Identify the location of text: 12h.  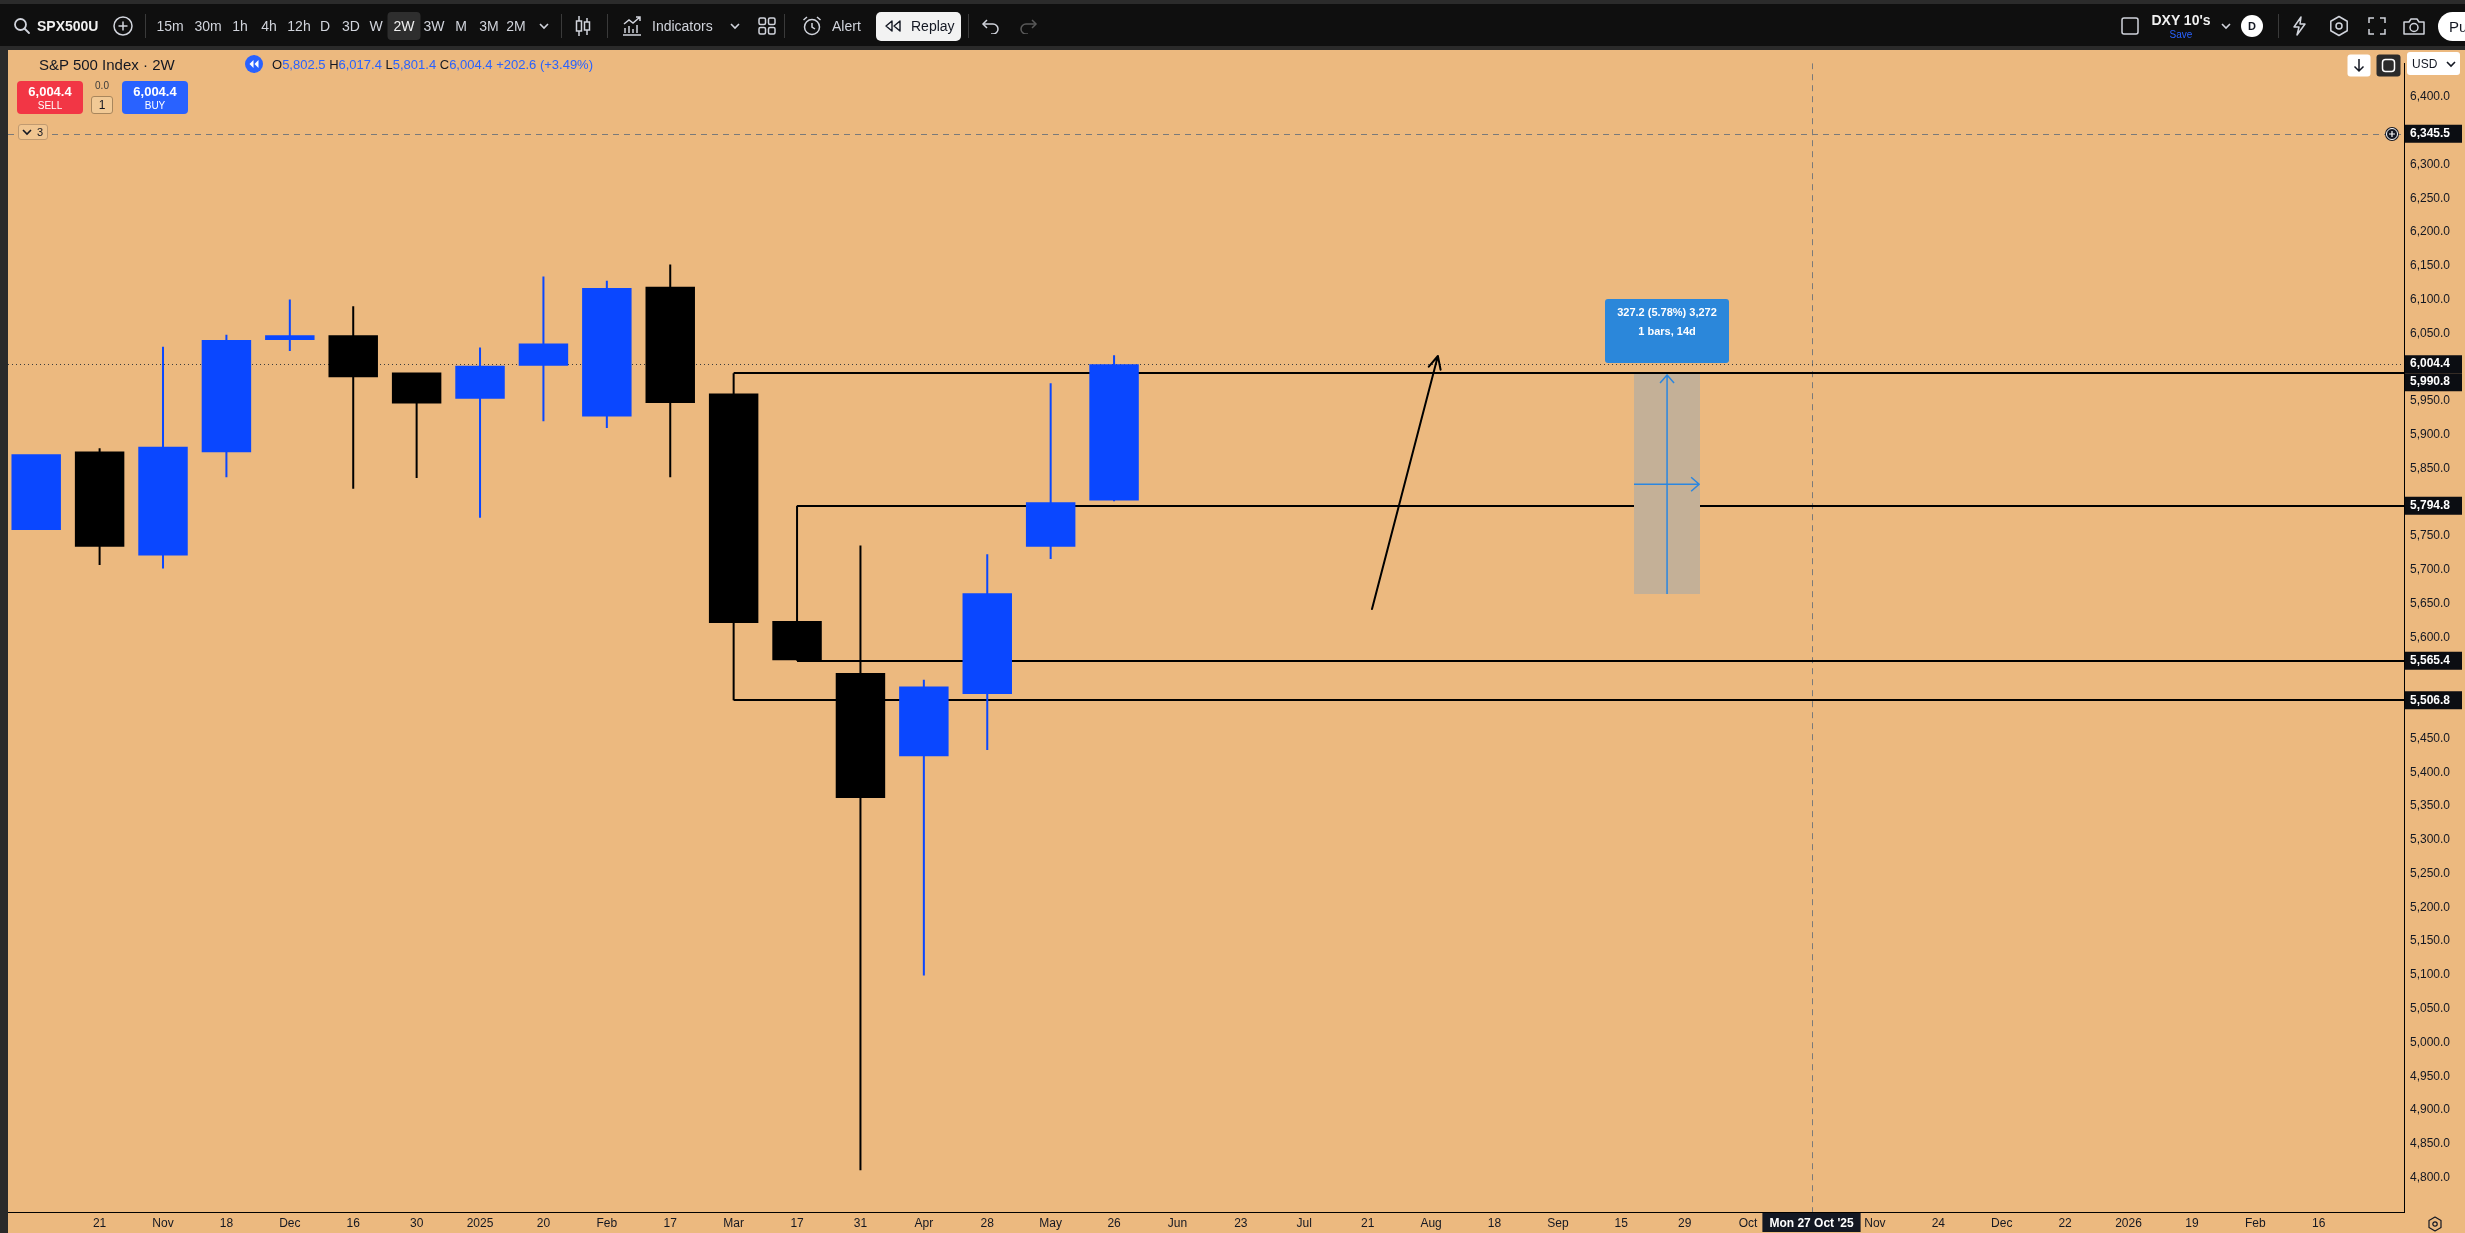
(299, 26).